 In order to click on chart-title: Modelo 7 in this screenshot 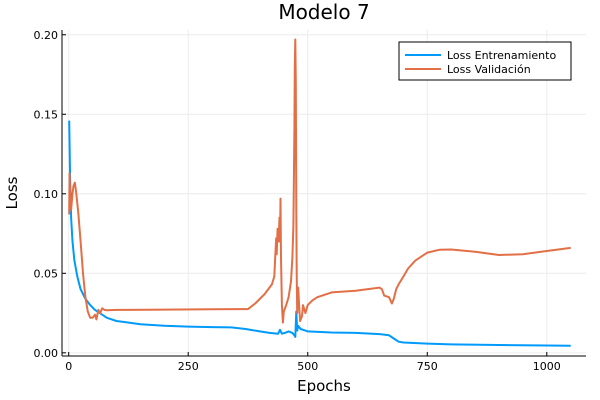, I will do `click(323, 12)`.